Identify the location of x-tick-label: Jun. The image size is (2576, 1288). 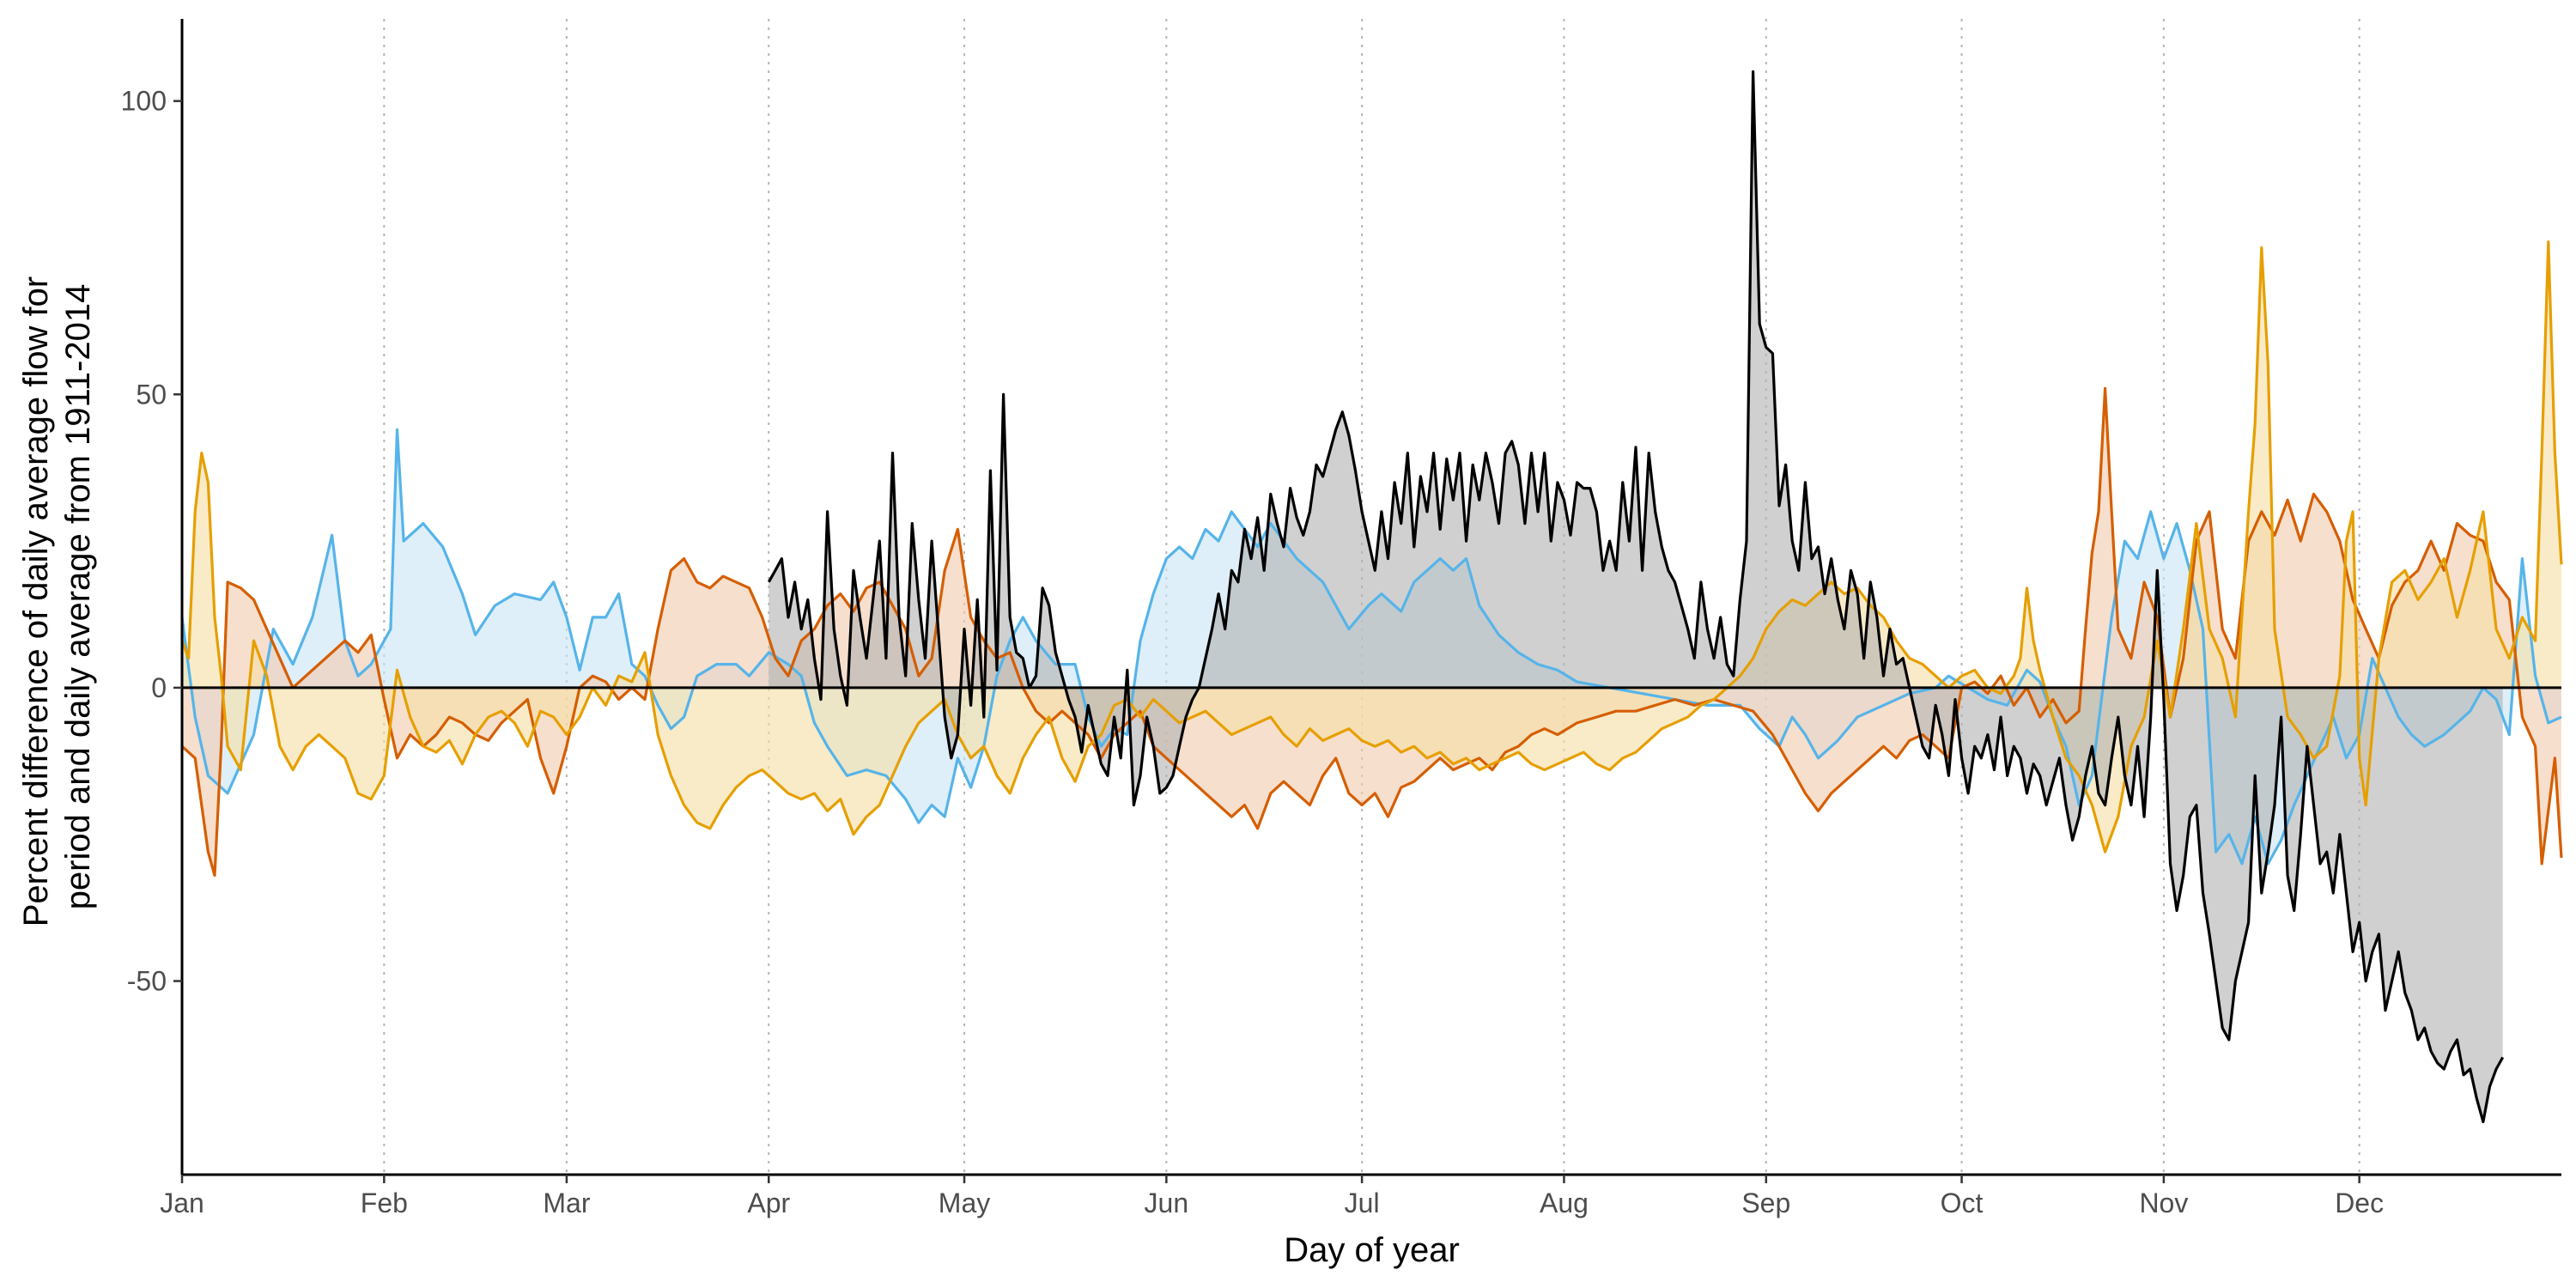
(1167, 1203).